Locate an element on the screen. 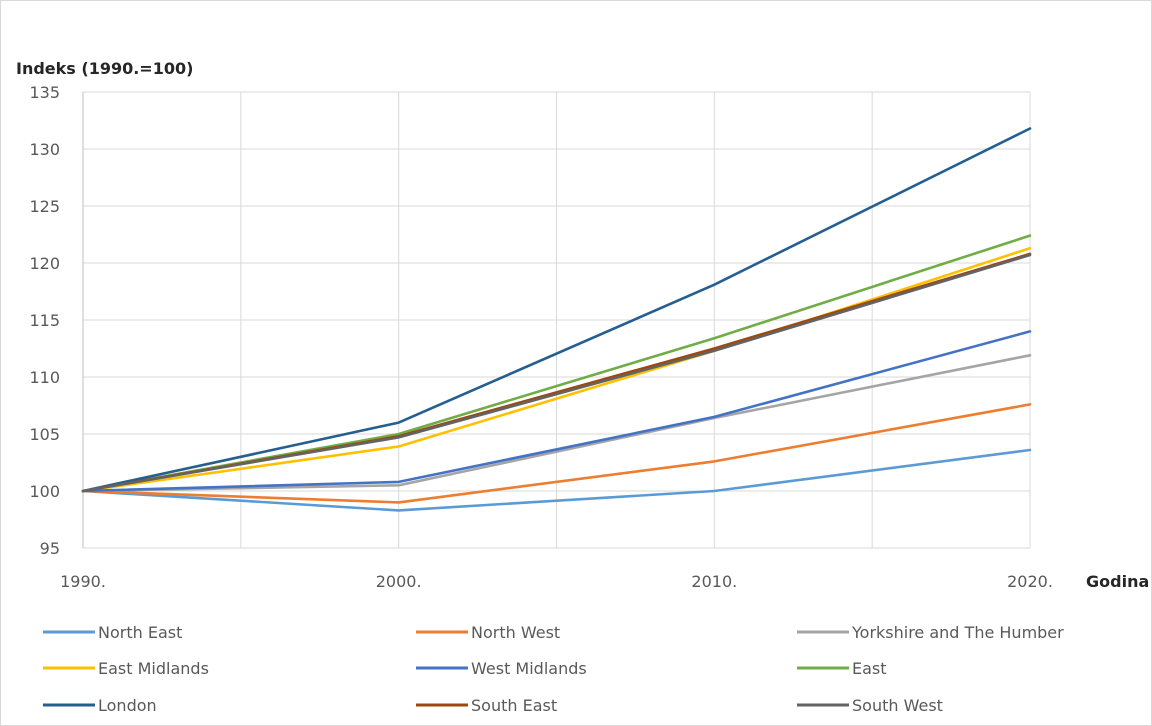 This screenshot has height=726, width=1152. legend-label: South East is located at coordinates (514, 705).